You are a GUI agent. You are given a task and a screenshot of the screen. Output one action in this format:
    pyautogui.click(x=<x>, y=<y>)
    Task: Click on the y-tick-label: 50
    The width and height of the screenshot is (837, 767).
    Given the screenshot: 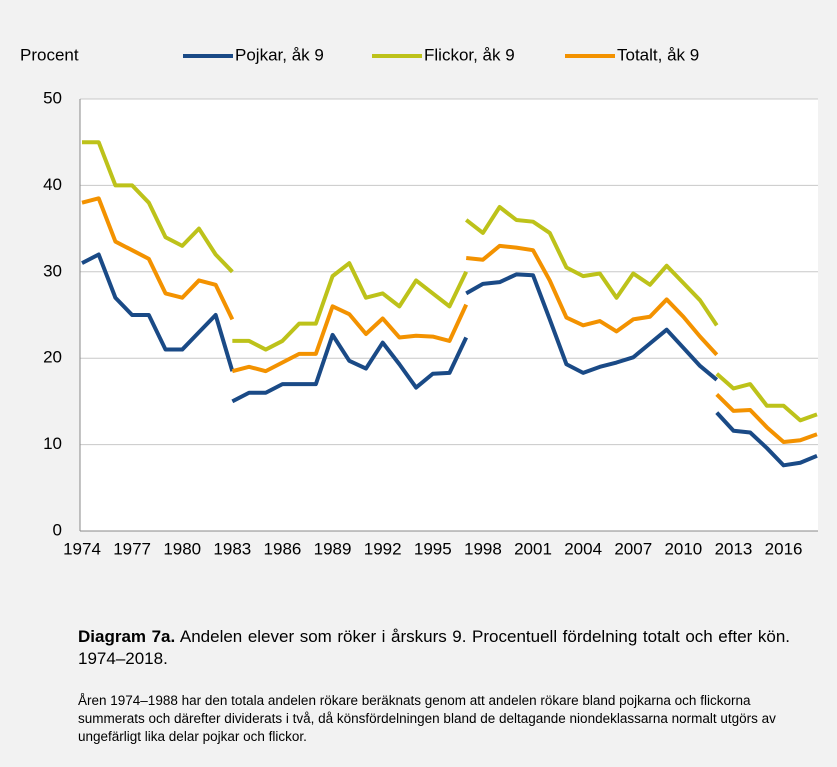 What is the action you would take?
    pyautogui.click(x=52, y=97)
    